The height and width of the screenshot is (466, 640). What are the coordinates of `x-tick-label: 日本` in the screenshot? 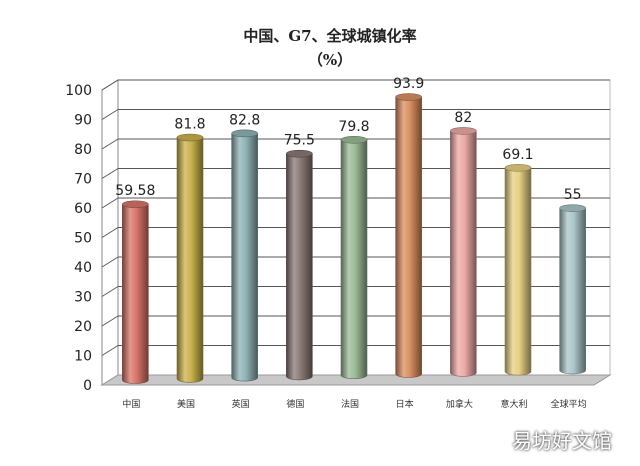 It's located at (405, 404).